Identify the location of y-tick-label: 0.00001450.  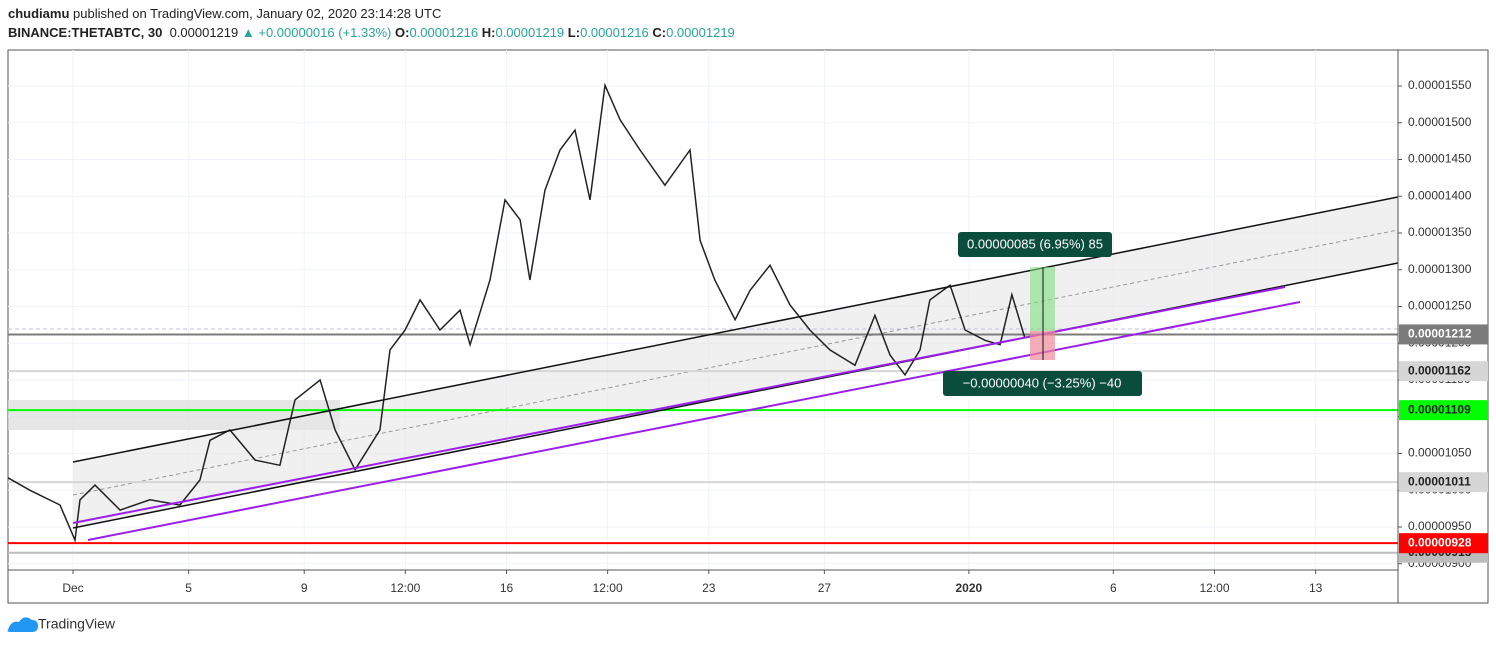
(1440, 159).